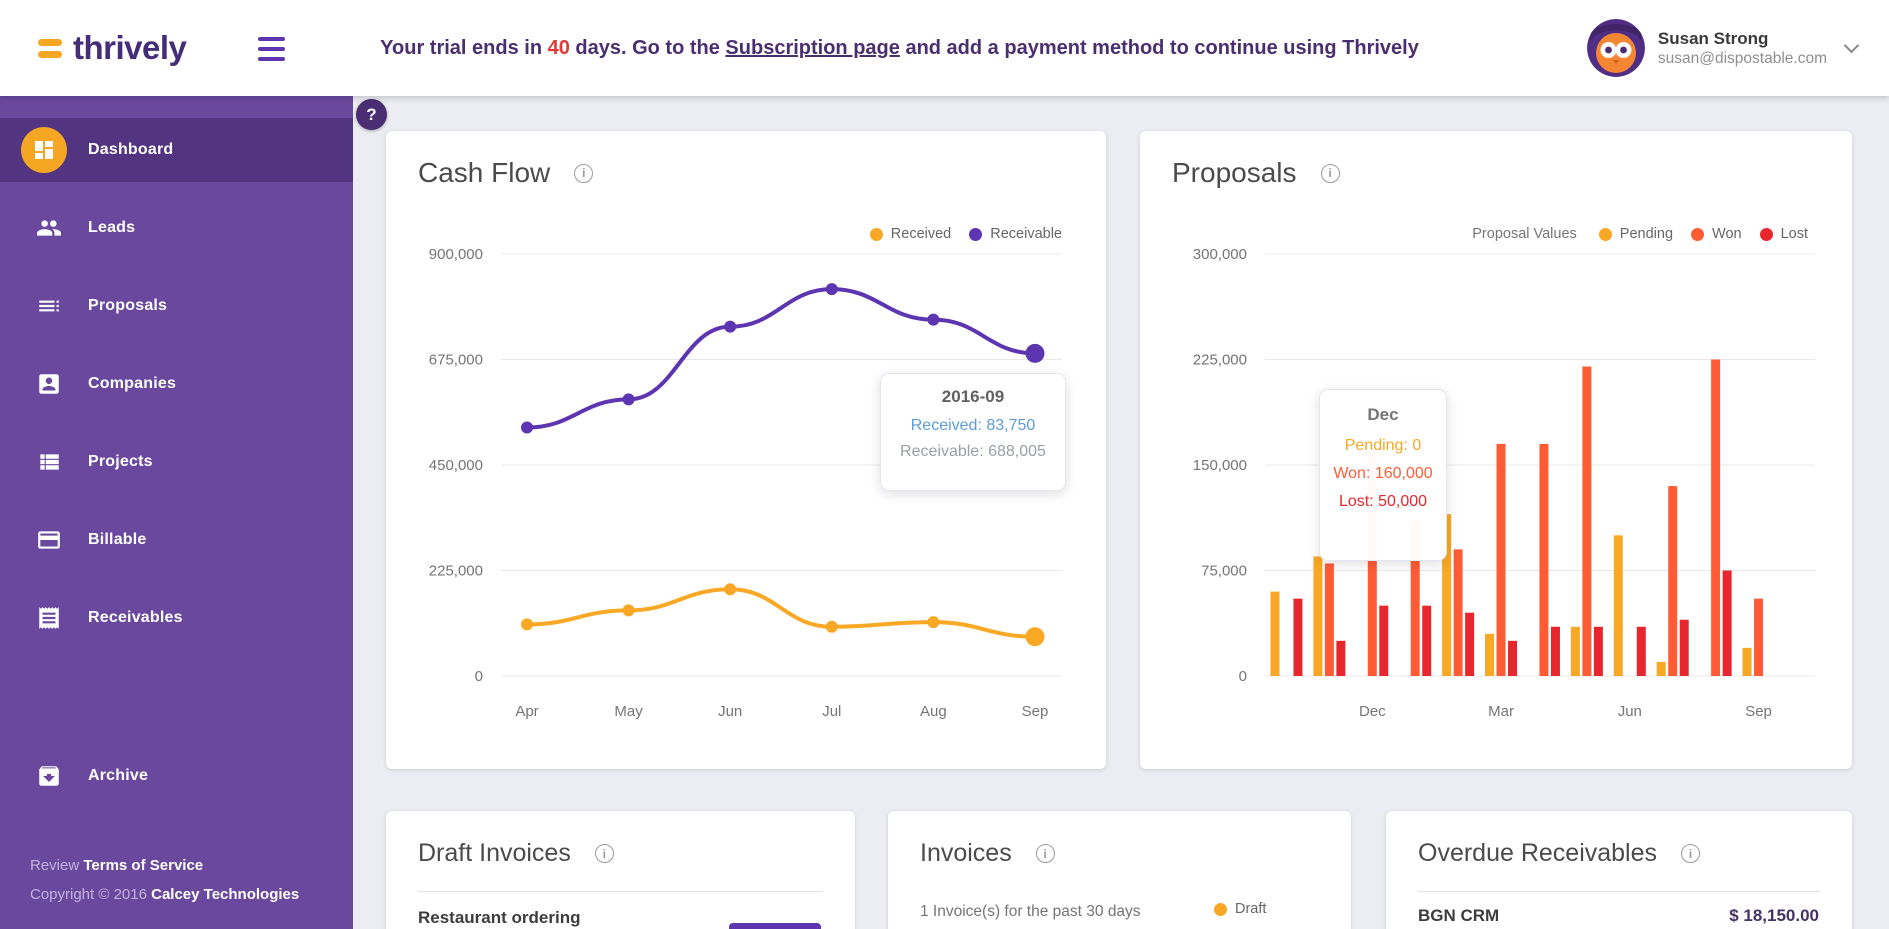 The image size is (1889, 929). I want to click on svg-text: 75,000, so click(1224, 571).